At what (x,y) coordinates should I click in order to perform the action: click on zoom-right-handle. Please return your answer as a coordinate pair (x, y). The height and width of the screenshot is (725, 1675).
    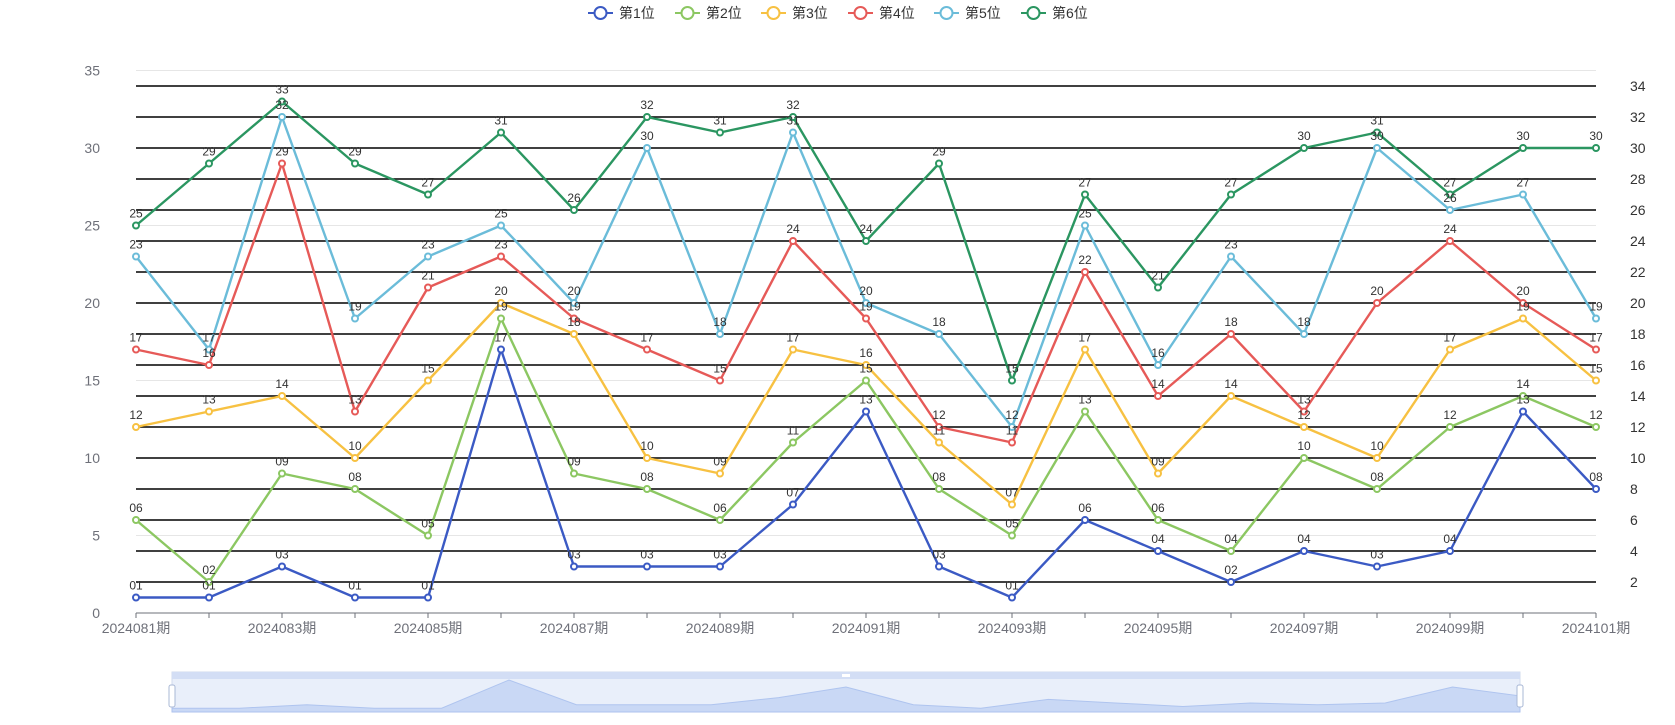
    Looking at the image, I should click on (1520, 696).